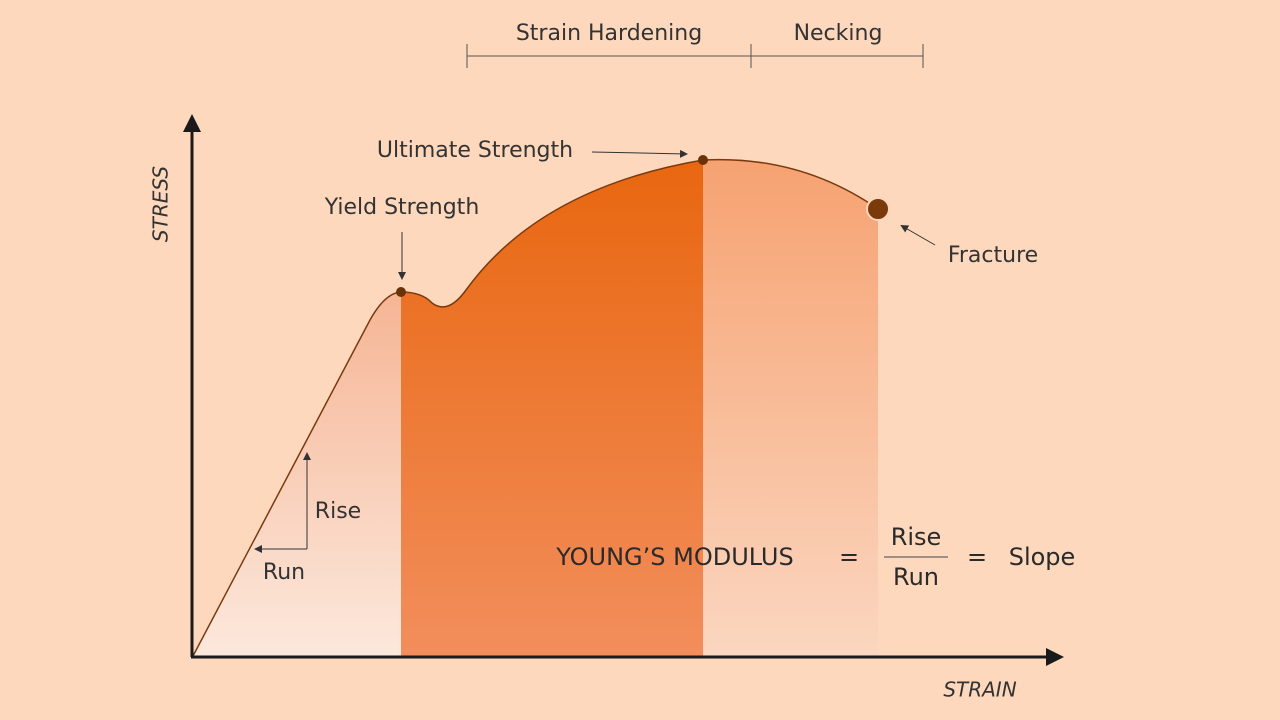  Describe the element at coordinates (674, 557) in the screenshot. I see `formula-name: YOUNG’S MODULUS` at that location.